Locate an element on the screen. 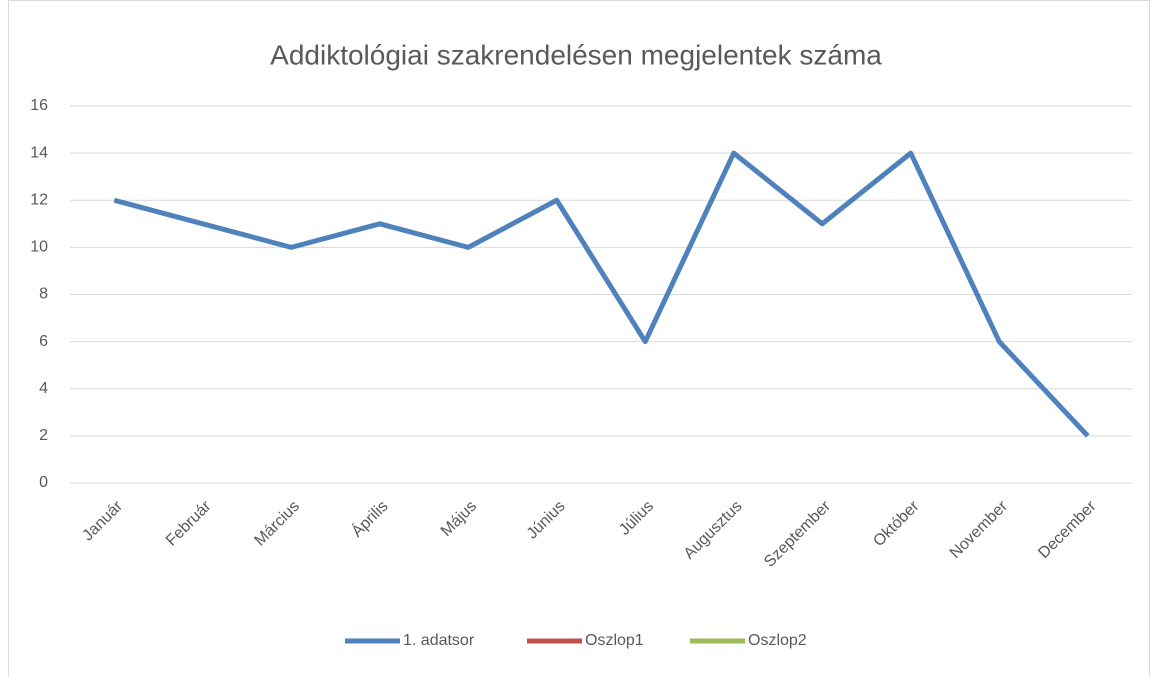  y-tick-label: 6 is located at coordinates (43, 341).